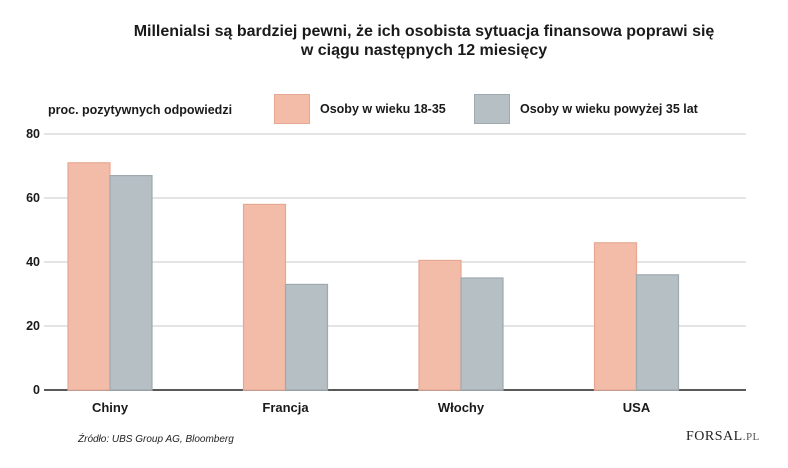 The width and height of the screenshot is (788, 468). I want to click on bar-włochy-series-2, so click(482, 334).